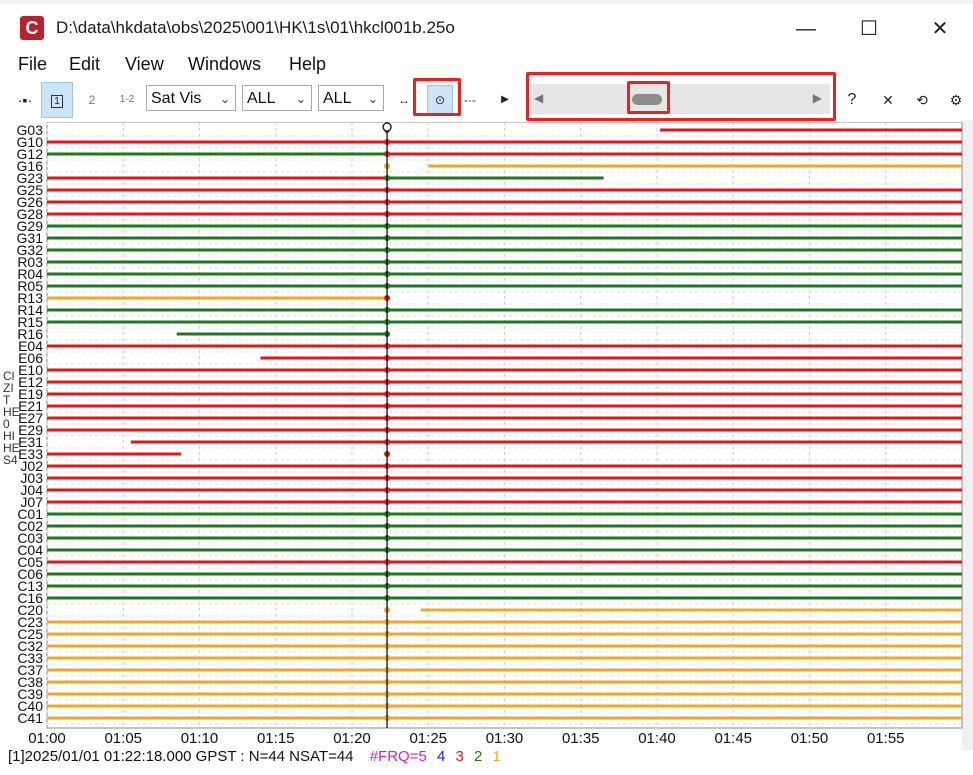 The width and height of the screenshot is (973, 775). I want to click on x-tick-label: 01:10, so click(200, 738).